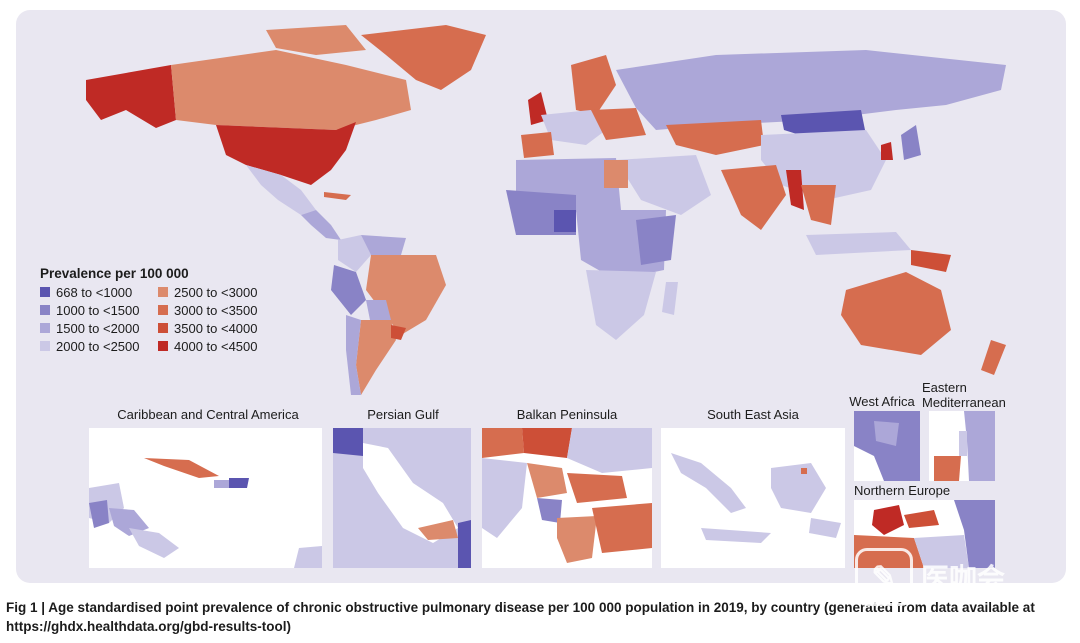 Image resolution: width=1080 pixels, height=643 pixels. I want to click on region-peru, so click(348, 290).